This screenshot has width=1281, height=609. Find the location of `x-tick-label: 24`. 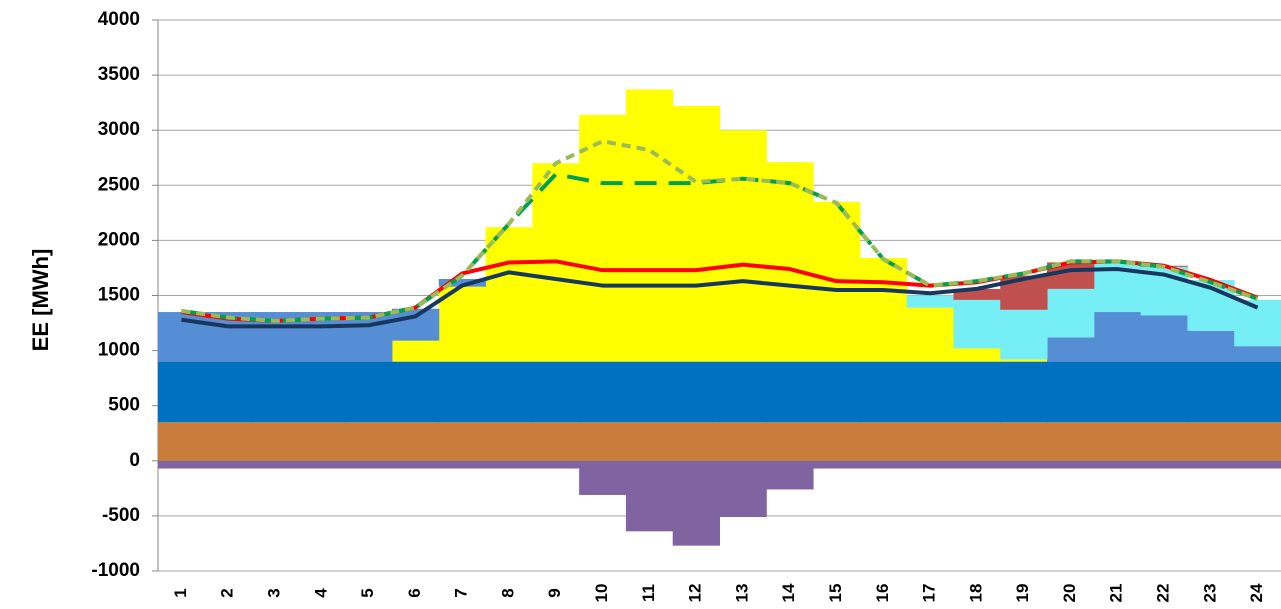

x-tick-label: 24 is located at coordinates (1256, 592).